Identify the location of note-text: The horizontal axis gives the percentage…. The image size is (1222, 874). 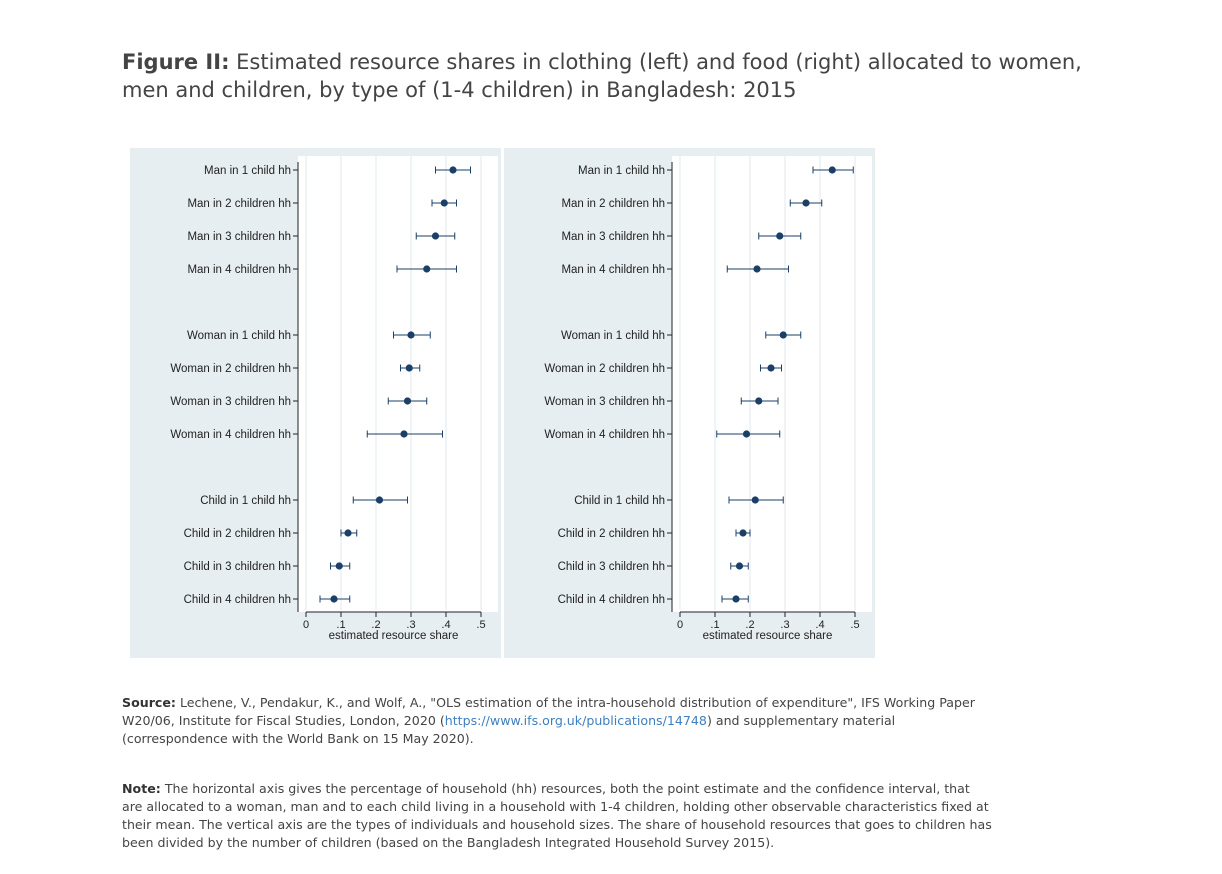
(557, 815).